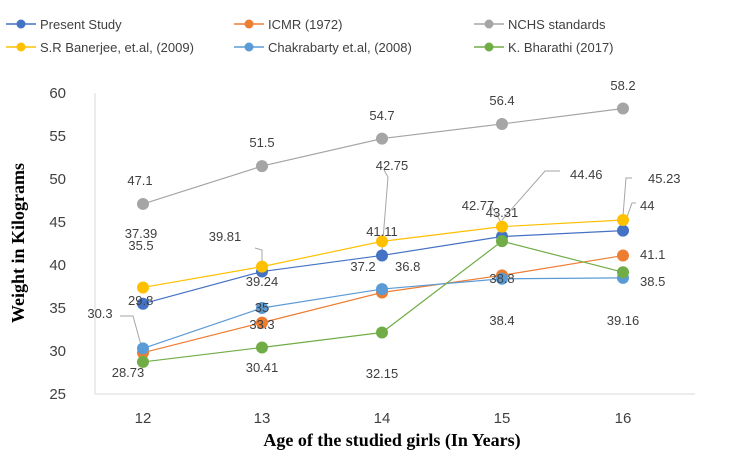 This screenshot has width=750, height=467. I want to click on data-label: 44, so click(647, 205).